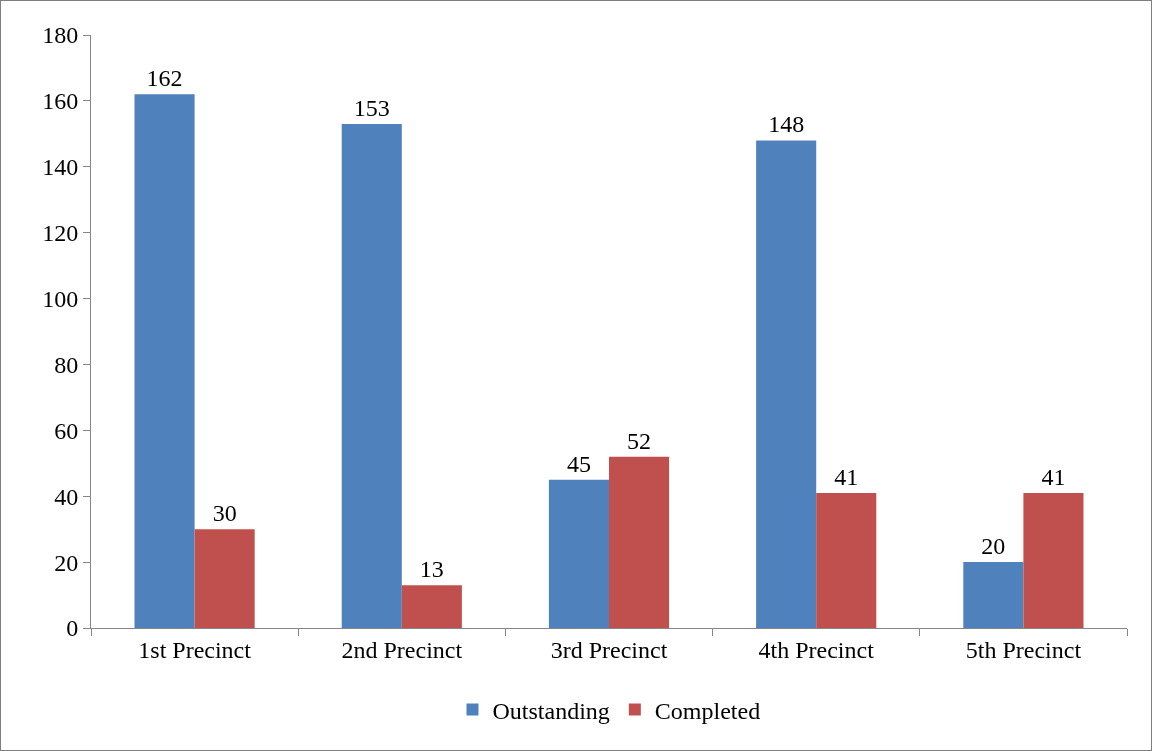  What do you see at coordinates (72, 628) in the screenshot?
I see `y-tick-label: 0` at bounding box center [72, 628].